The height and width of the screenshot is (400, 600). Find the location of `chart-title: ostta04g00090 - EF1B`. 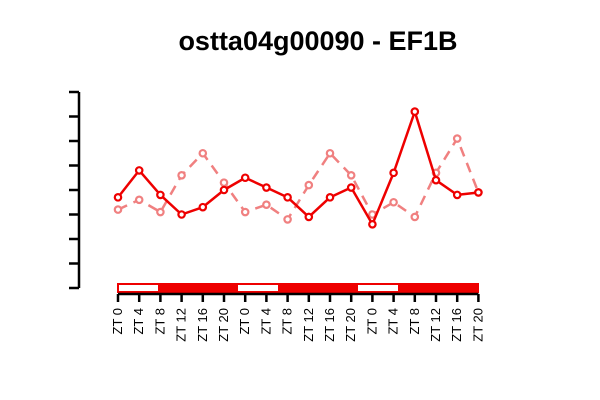

chart-title: ostta04g00090 - EF1B is located at coordinates (318, 41).